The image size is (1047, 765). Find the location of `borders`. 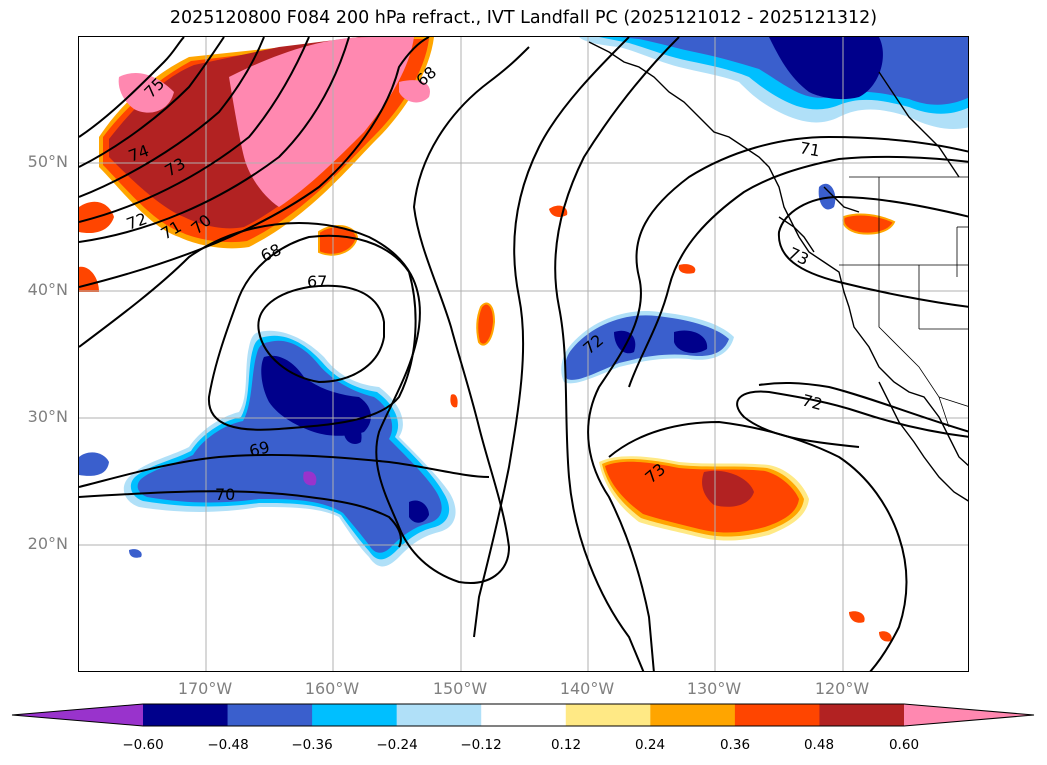

borders is located at coordinates (903, 302).